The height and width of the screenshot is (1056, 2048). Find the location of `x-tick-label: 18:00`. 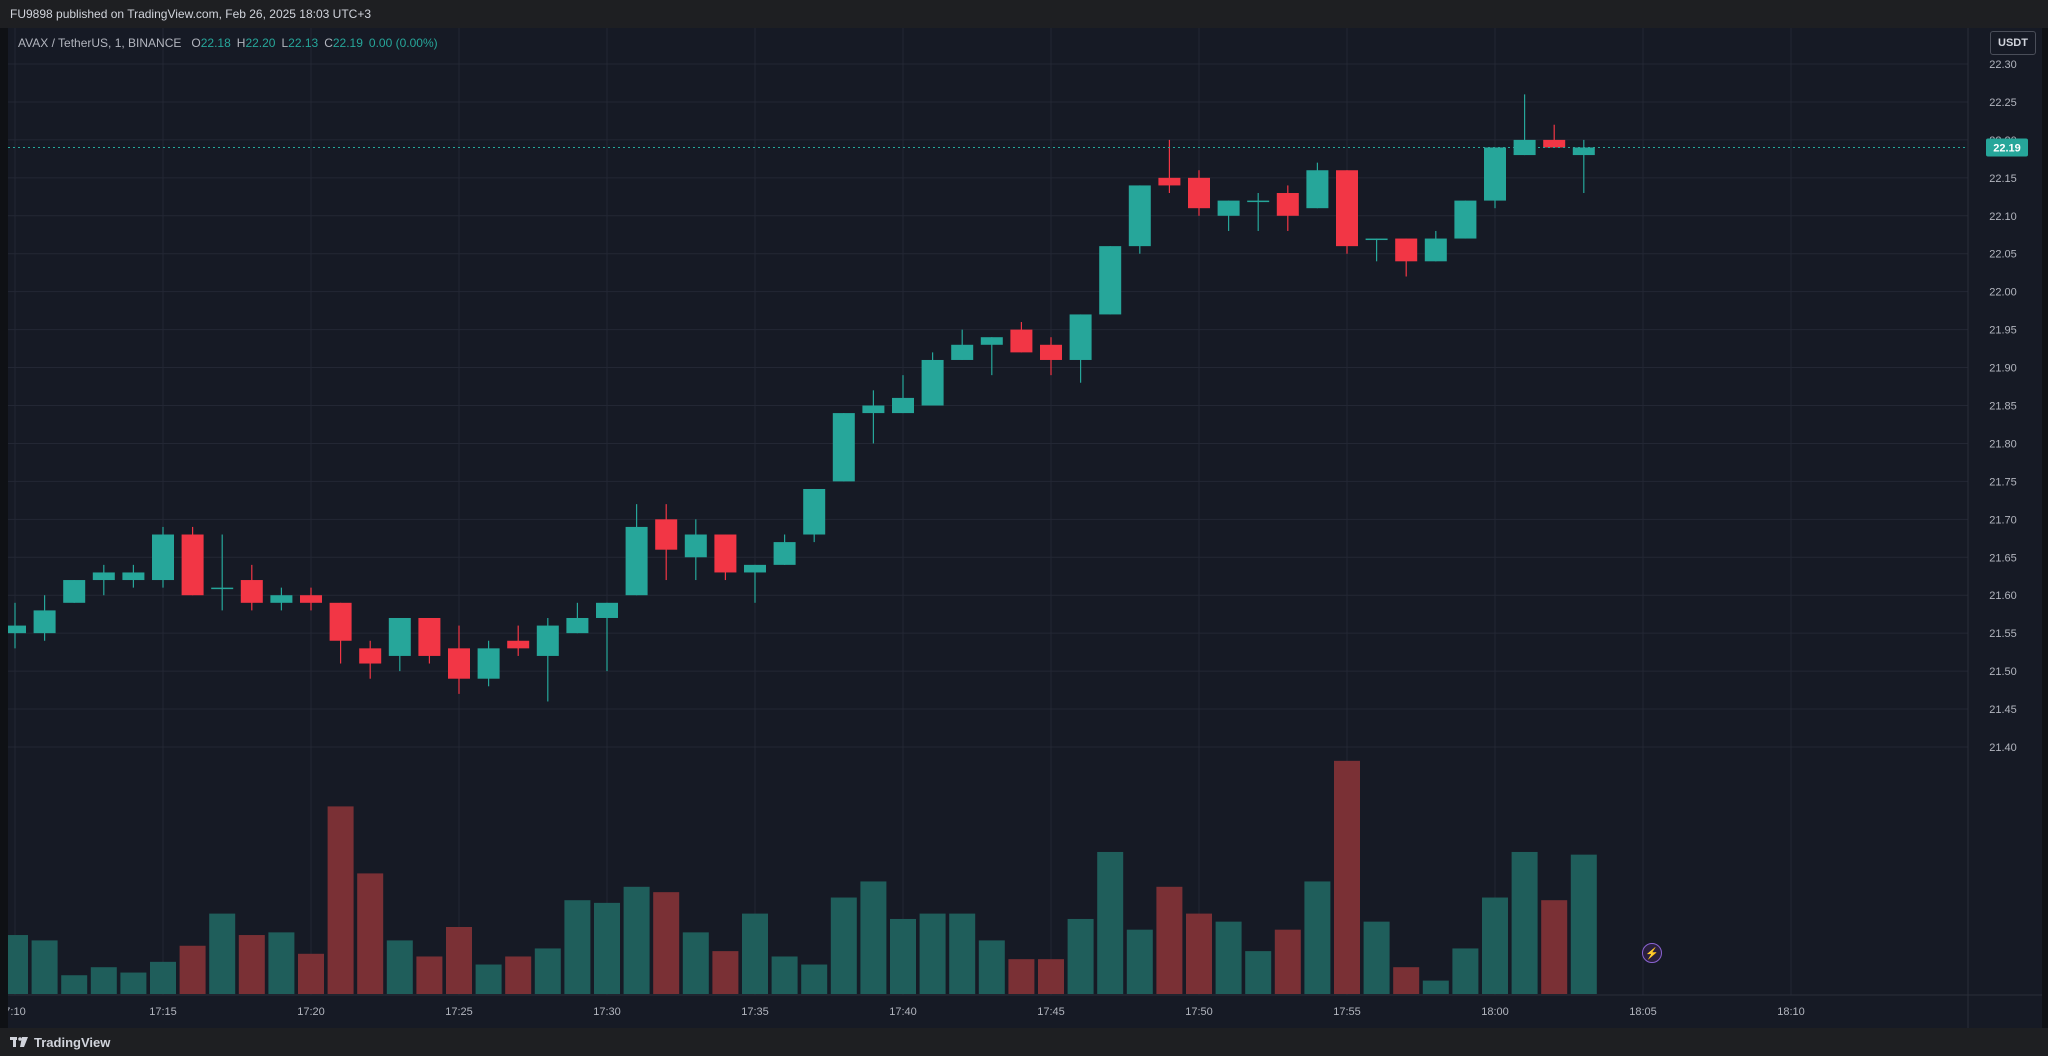

x-tick-label: 18:00 is located at coordinates (1495, 1012).